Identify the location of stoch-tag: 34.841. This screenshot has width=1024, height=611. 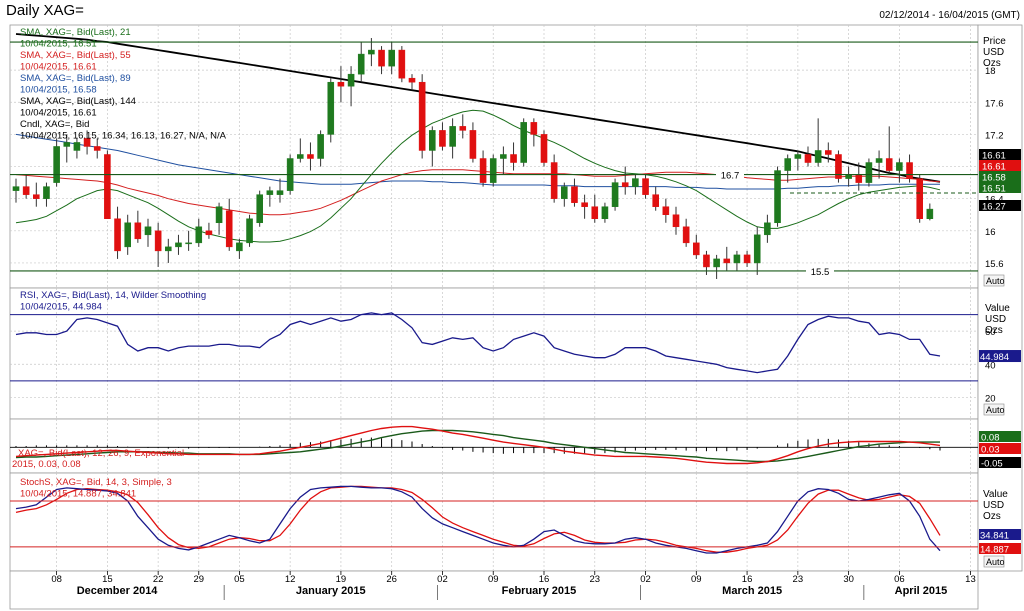
(994, 536).